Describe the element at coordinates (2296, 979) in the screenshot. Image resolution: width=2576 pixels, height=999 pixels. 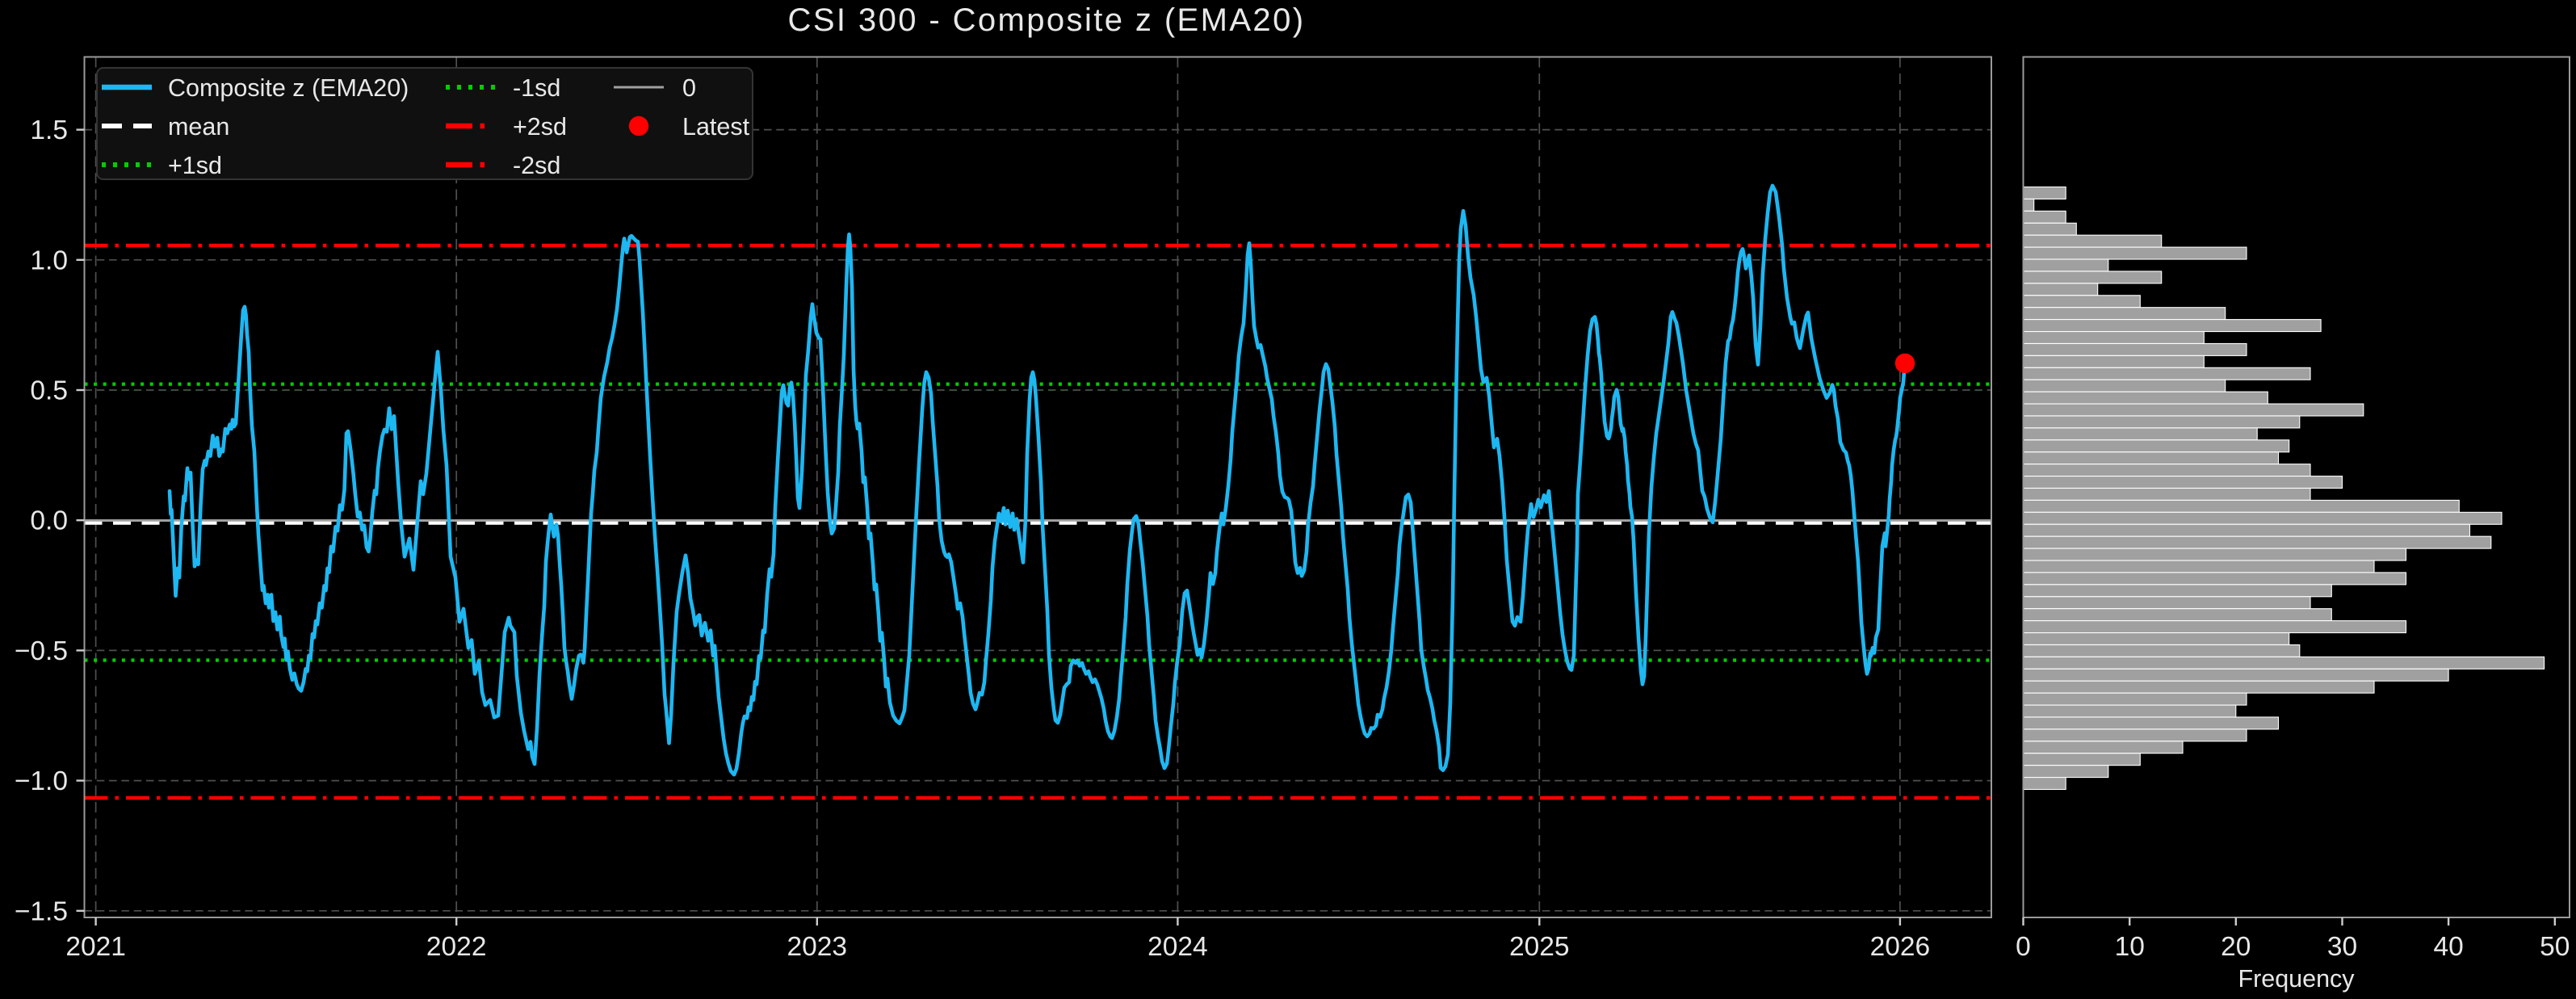
I see `svg-text: Frequency` at that location.